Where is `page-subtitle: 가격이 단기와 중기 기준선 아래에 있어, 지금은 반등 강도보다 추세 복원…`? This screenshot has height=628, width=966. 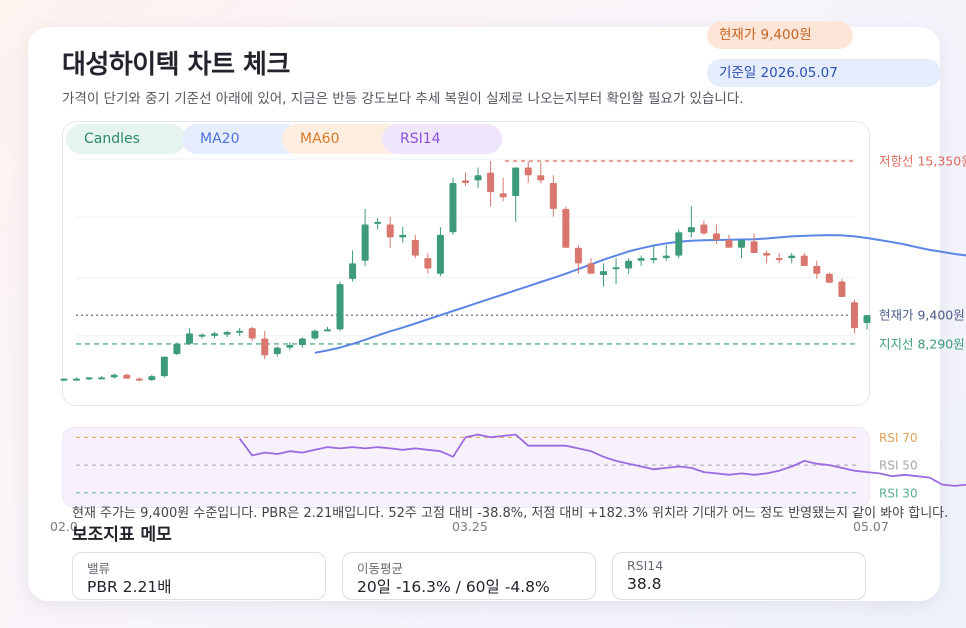
page-subtitle: 가격이 단기와 중기 기준선 아래에 있어, 지금은 반등 강도보다 추세 복원… is located at coordinates (403, 99).